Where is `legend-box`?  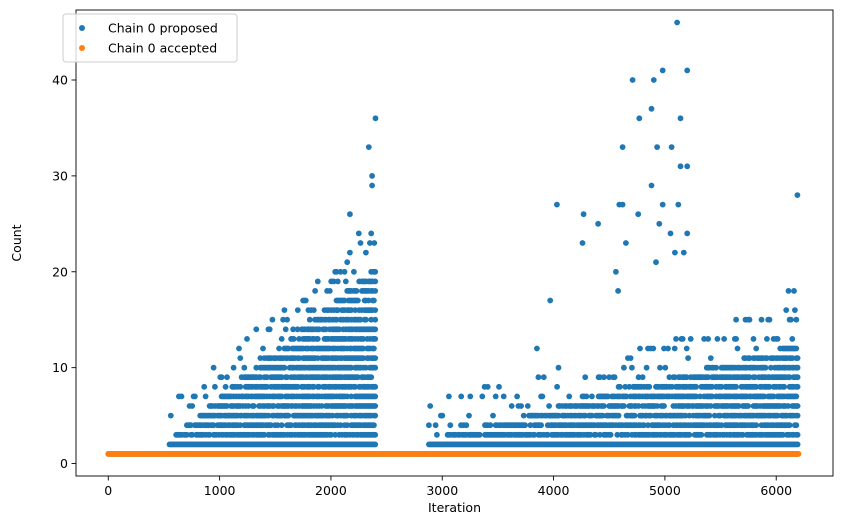 legend-box is located at coordinates (150, 38).